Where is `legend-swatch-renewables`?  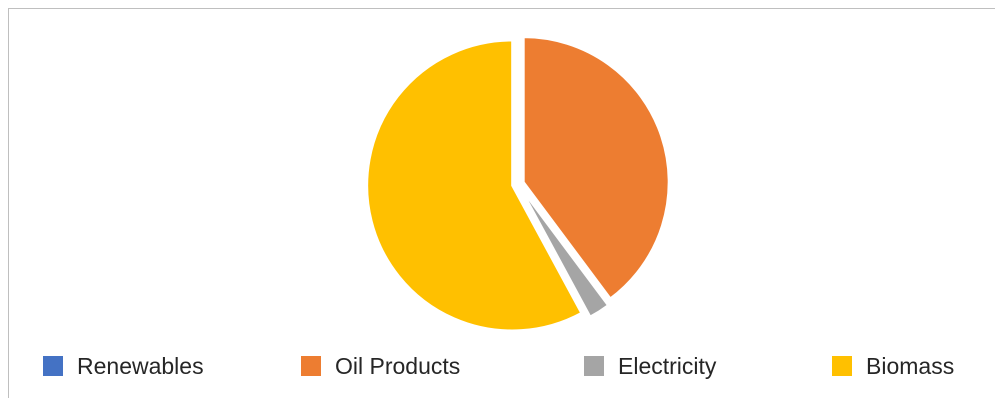 legend-swatch-renewables is located at coordinates (53, 366).